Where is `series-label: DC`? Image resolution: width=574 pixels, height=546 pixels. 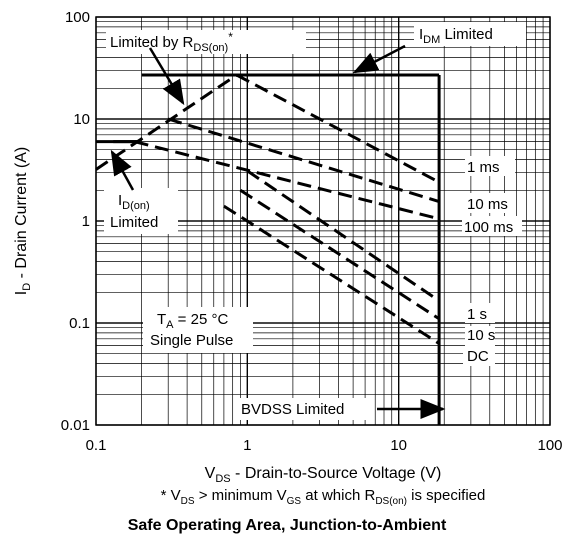 series-label: DC is located at coordinates (478, 356).